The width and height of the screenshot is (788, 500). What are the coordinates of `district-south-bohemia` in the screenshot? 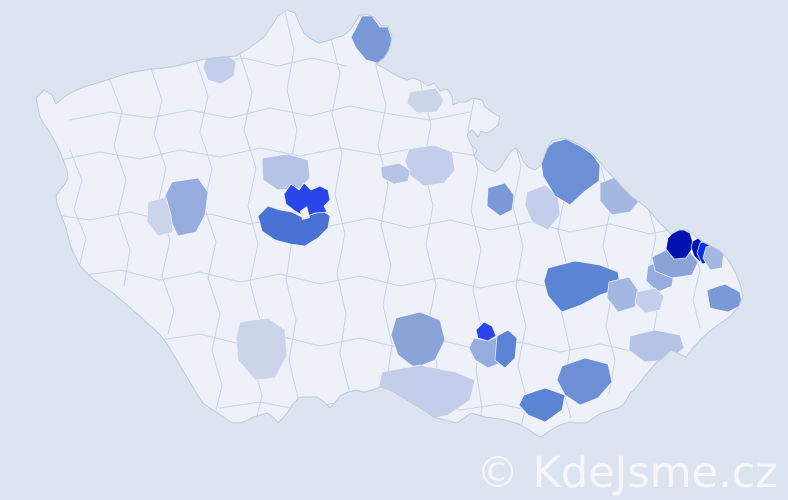 It's located at (261, 349).